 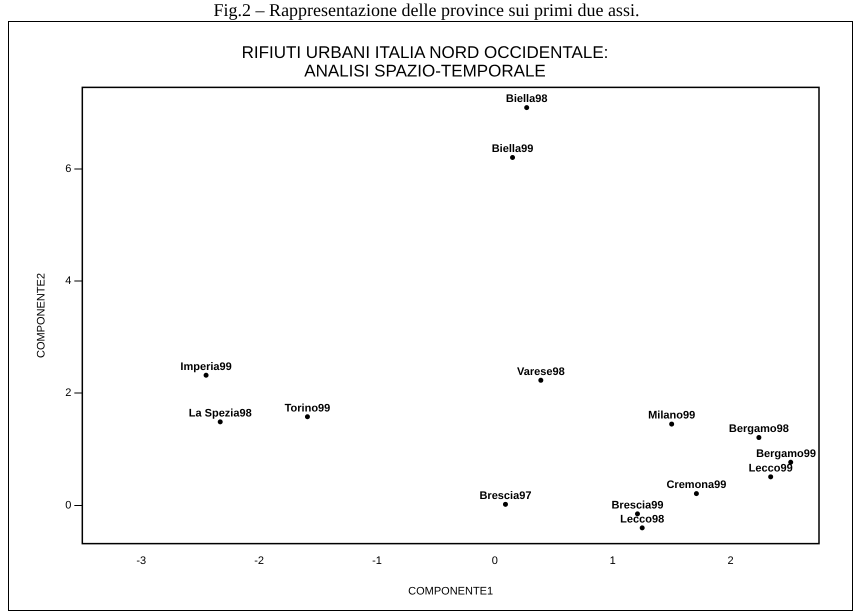 I want to click on data-label: Imperia99, so click(x=206, y=366).